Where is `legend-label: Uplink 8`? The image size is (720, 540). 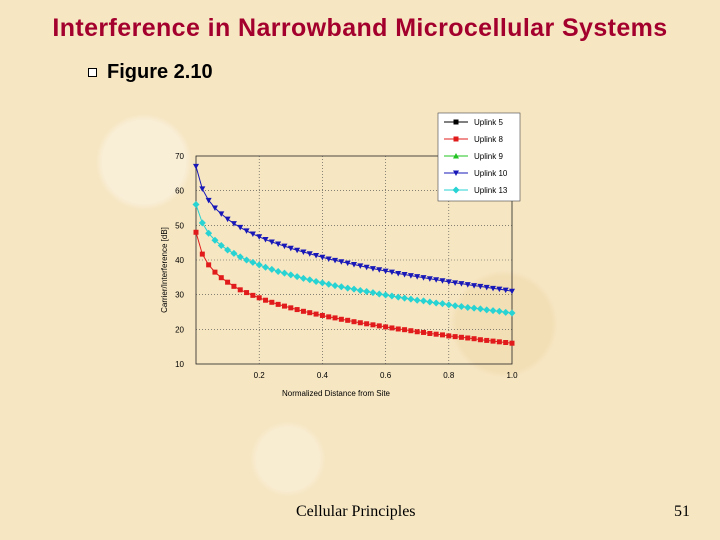 legend-label: Uplink 8 is located at coordinates (488, 139).